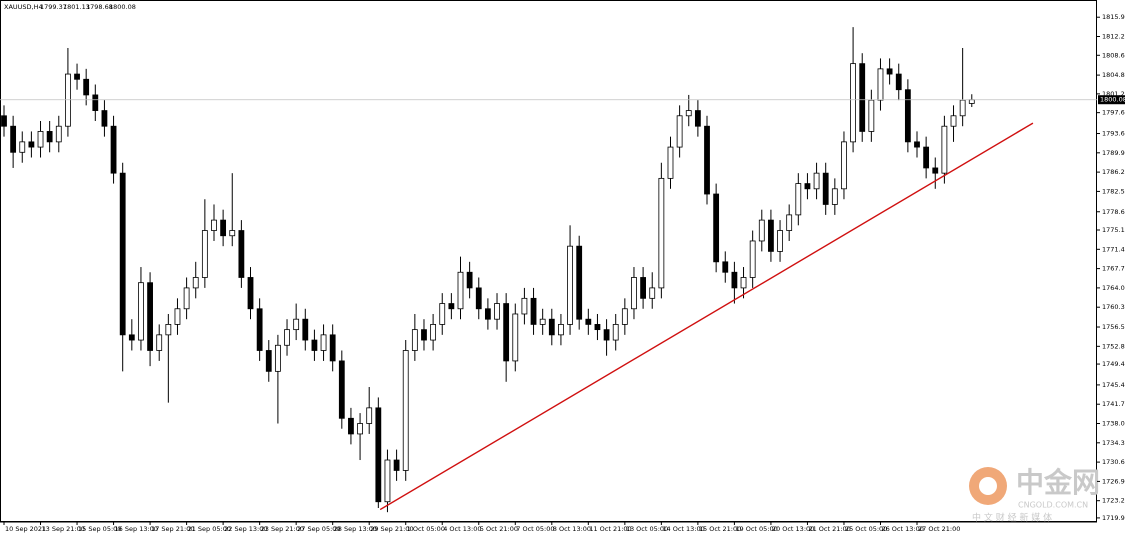  I want to click on x-tick-label: 13 Sep 21:00, so click(63, 529).